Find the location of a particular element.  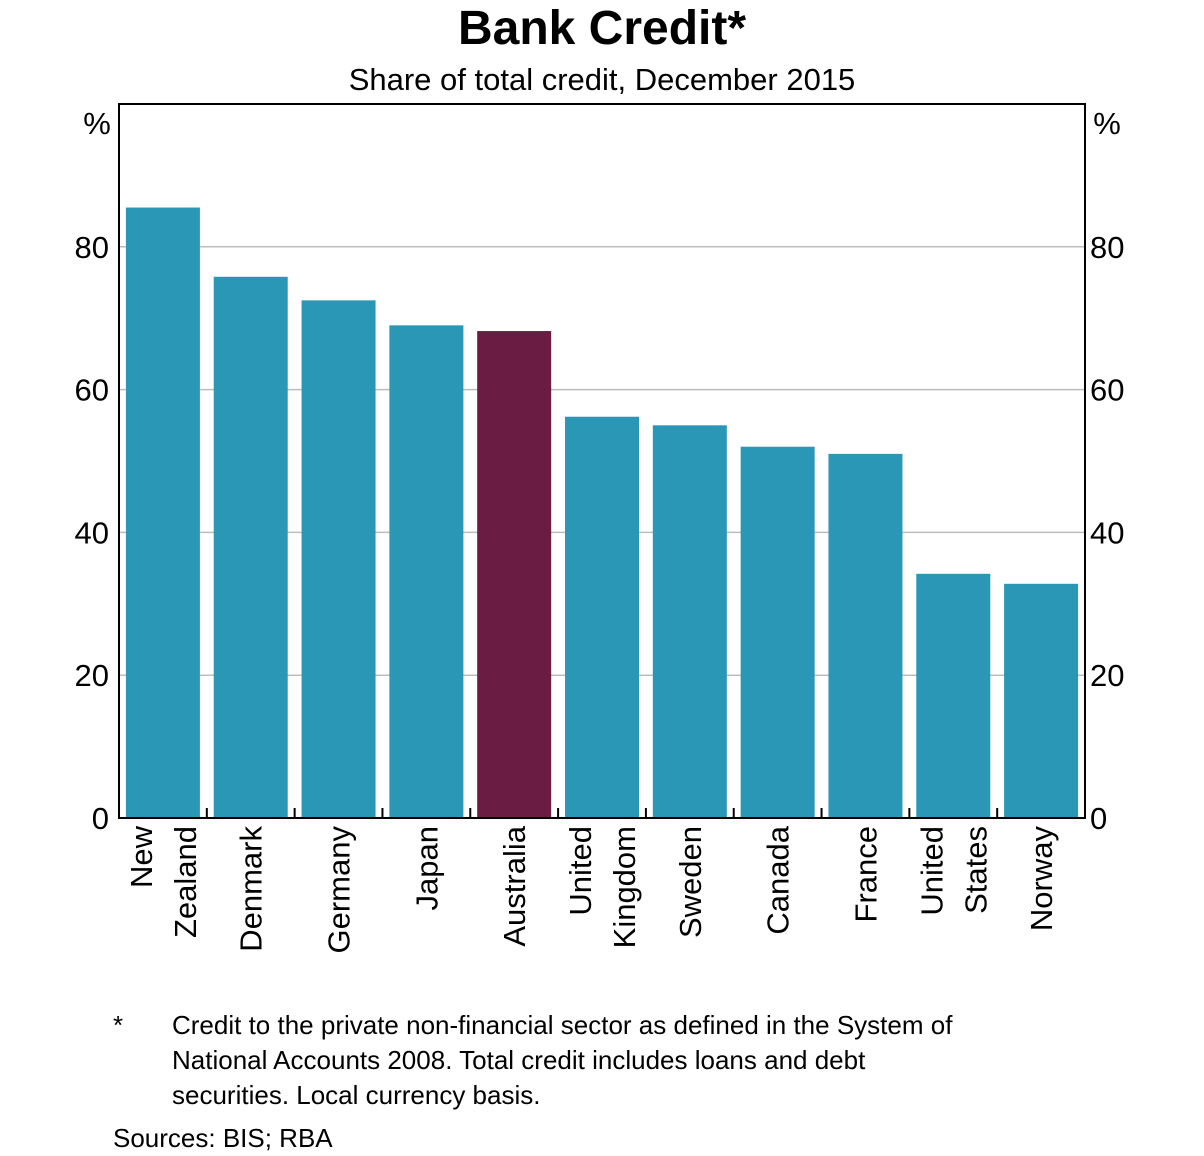

footnote-line-3: securities. Local currency basis. is located at coordinates (356, 1095).